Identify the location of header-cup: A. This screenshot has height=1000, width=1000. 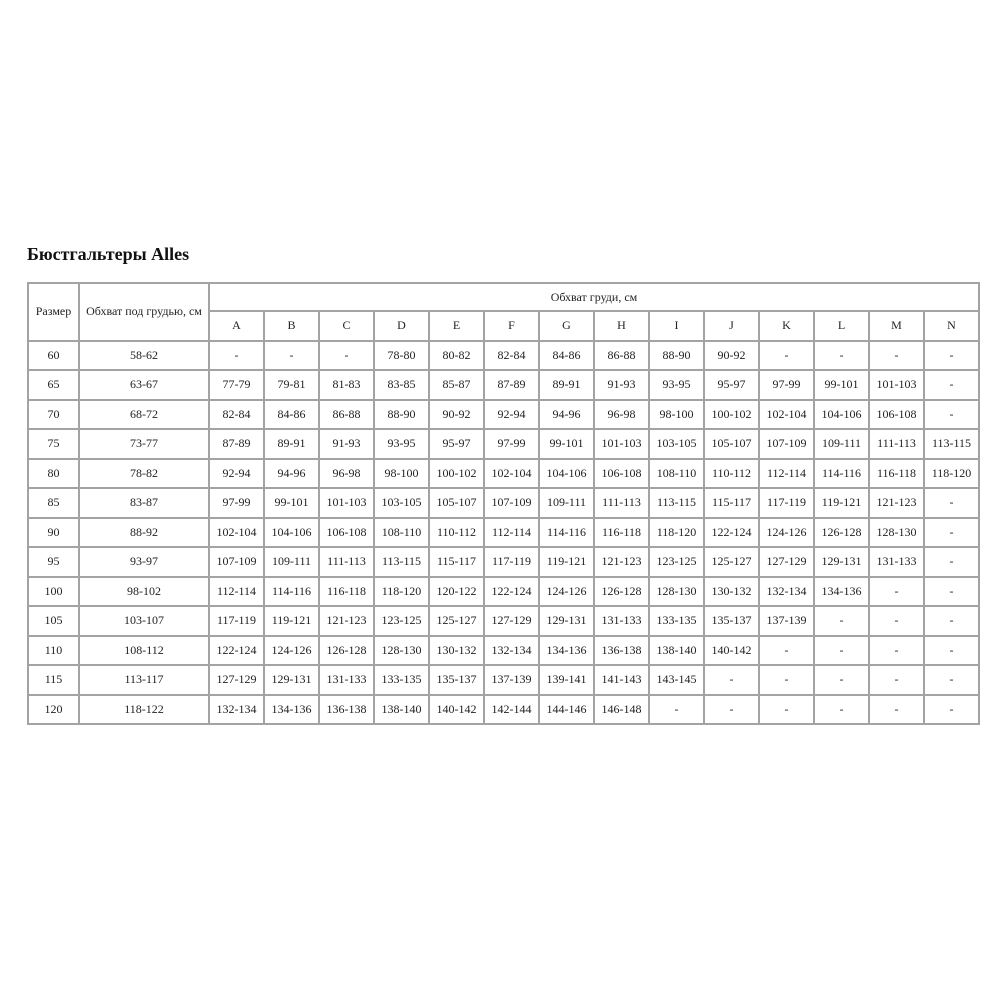
(236, 326).